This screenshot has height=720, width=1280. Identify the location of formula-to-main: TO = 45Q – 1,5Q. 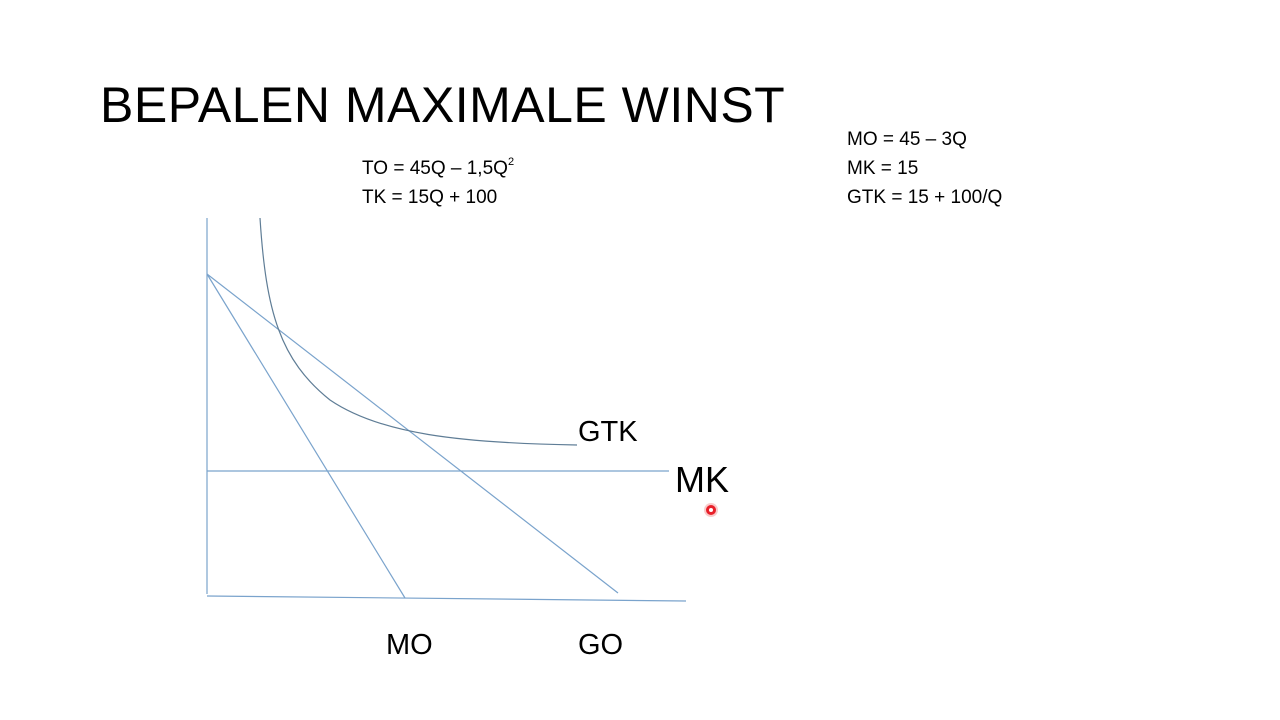
(435, 168).